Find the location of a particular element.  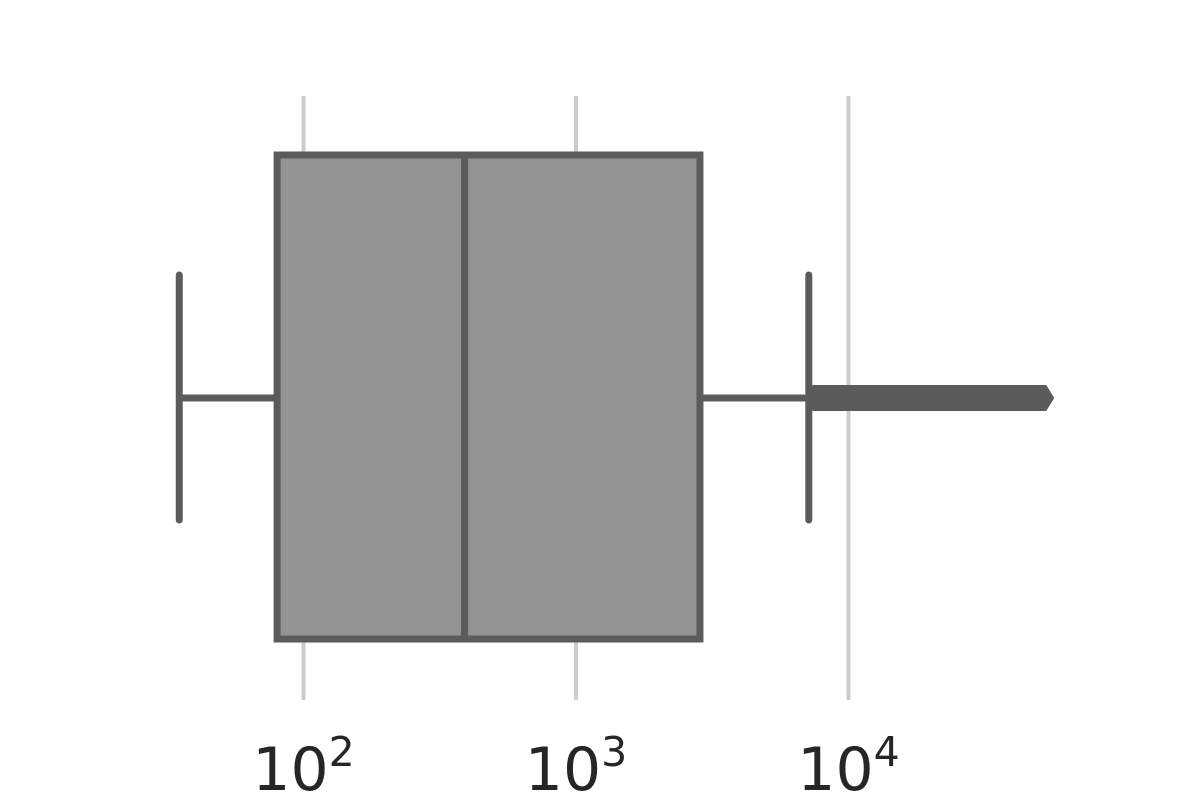

x-tick-label-0: 102 is located at coordinates (303, 764).